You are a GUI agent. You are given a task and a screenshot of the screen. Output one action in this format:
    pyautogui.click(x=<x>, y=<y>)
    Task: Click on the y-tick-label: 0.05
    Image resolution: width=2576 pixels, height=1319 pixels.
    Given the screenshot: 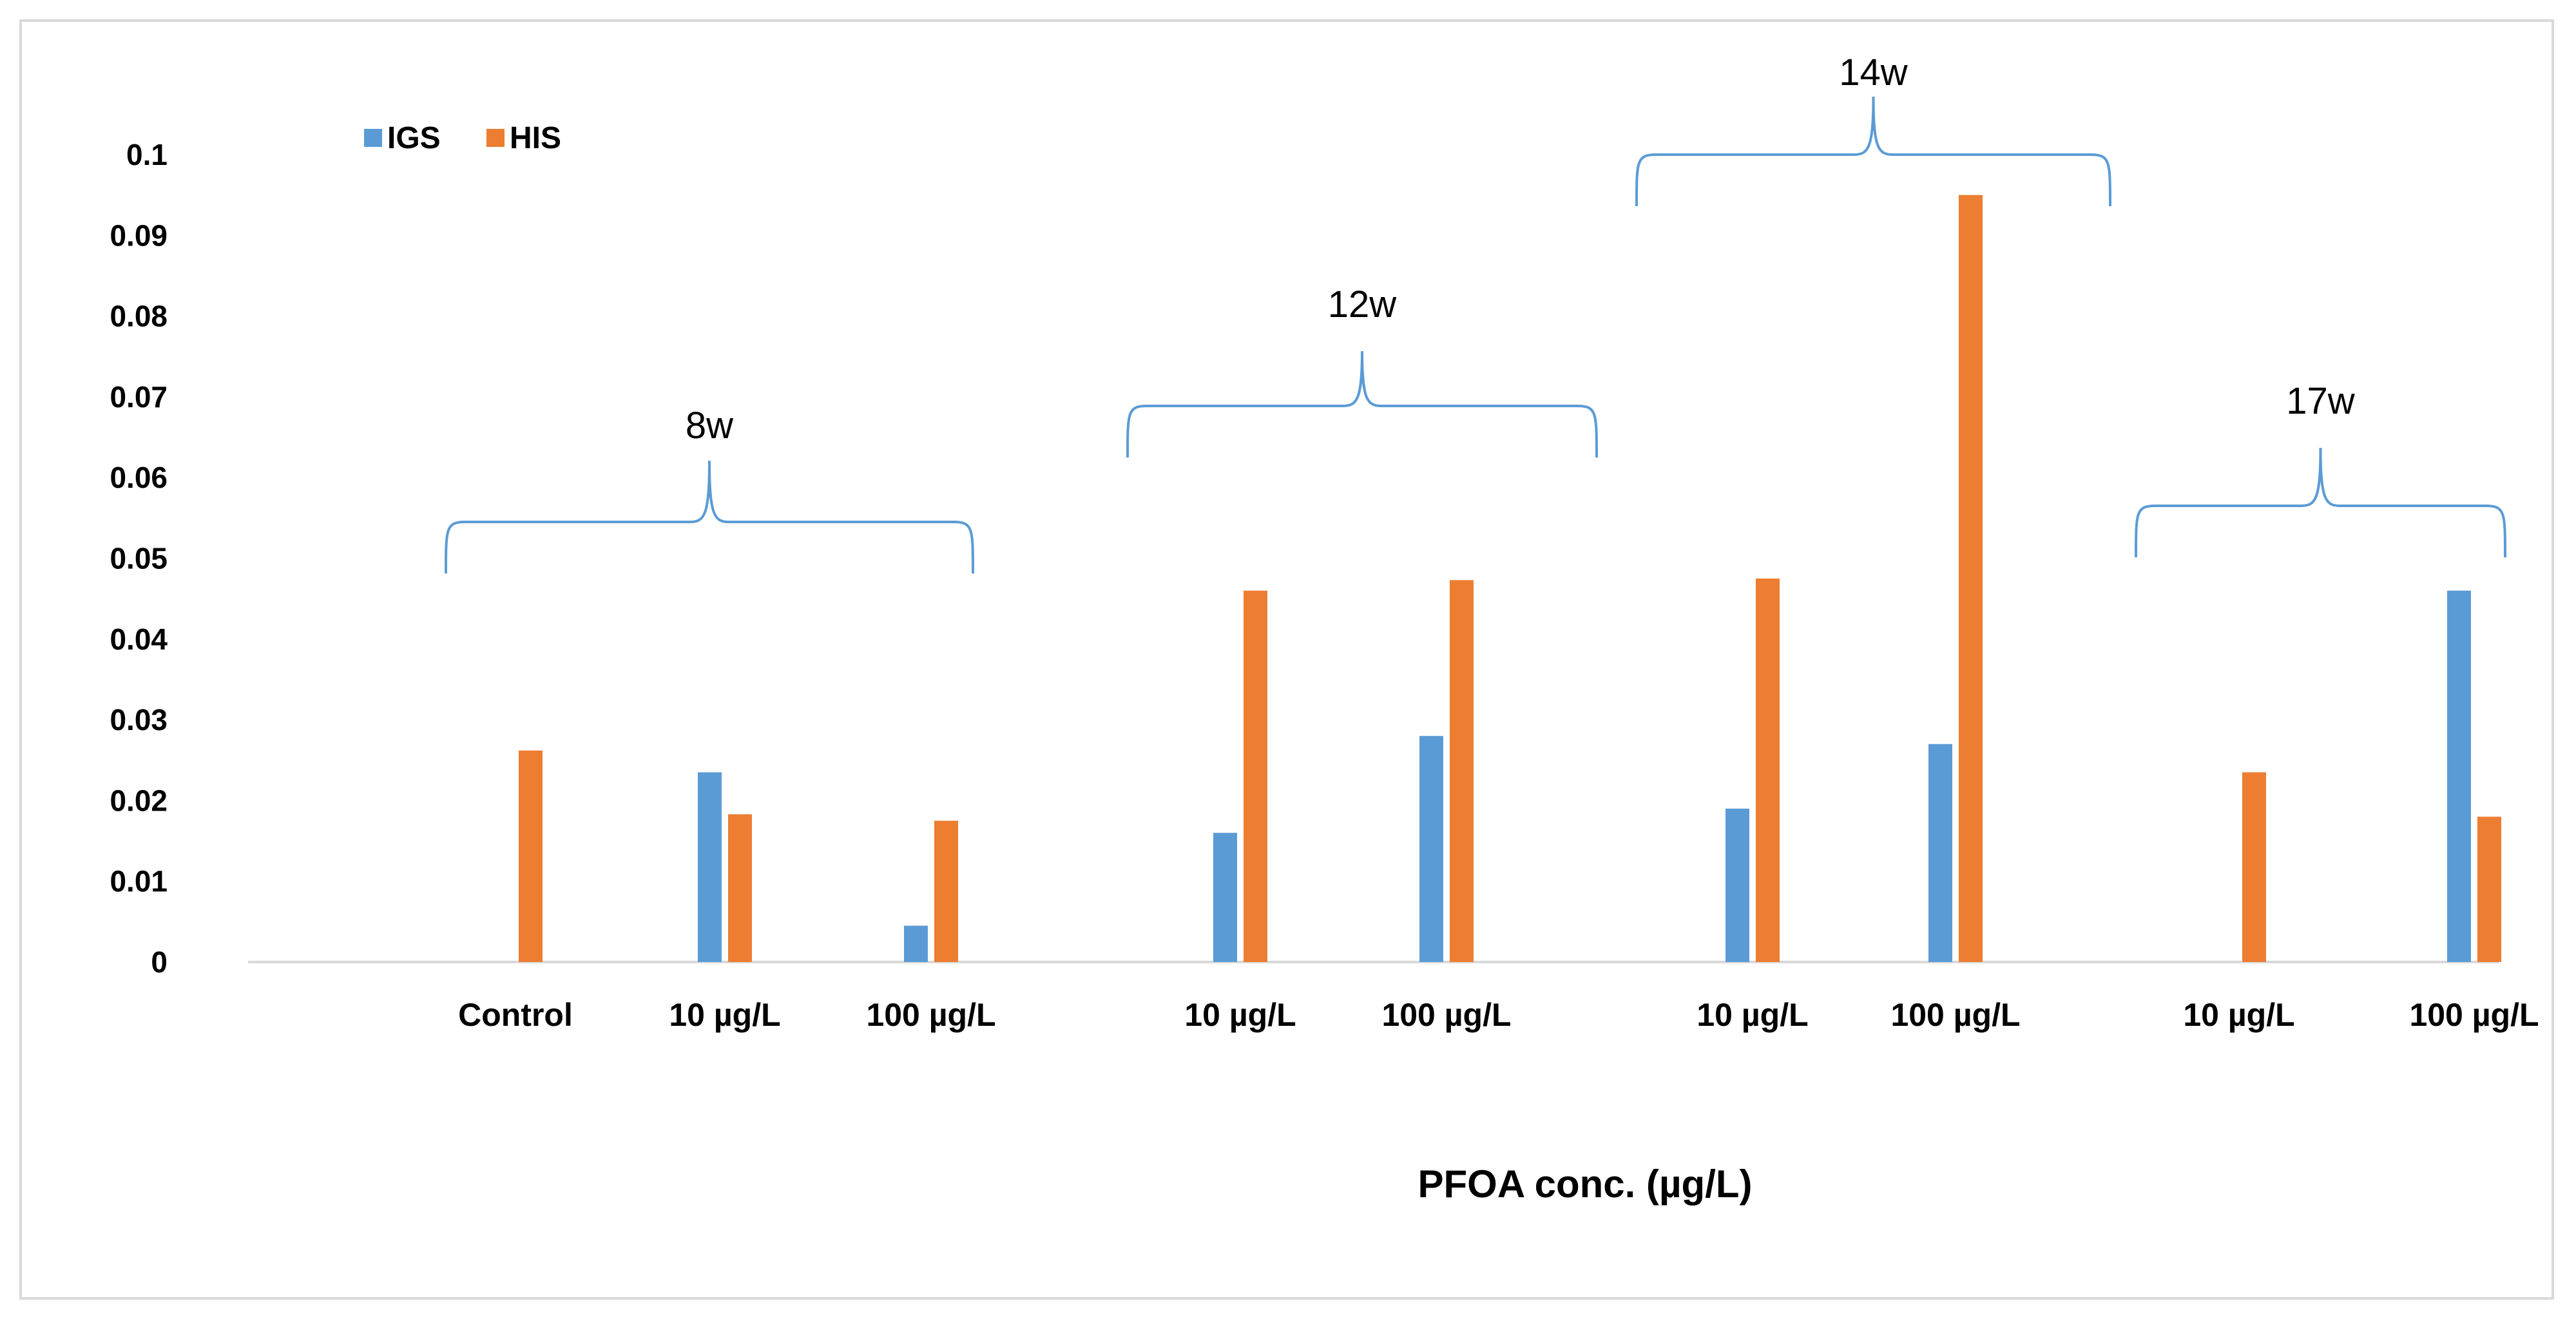 What is the action you would take?
    pyautogui.click(x=139, y=558)
    